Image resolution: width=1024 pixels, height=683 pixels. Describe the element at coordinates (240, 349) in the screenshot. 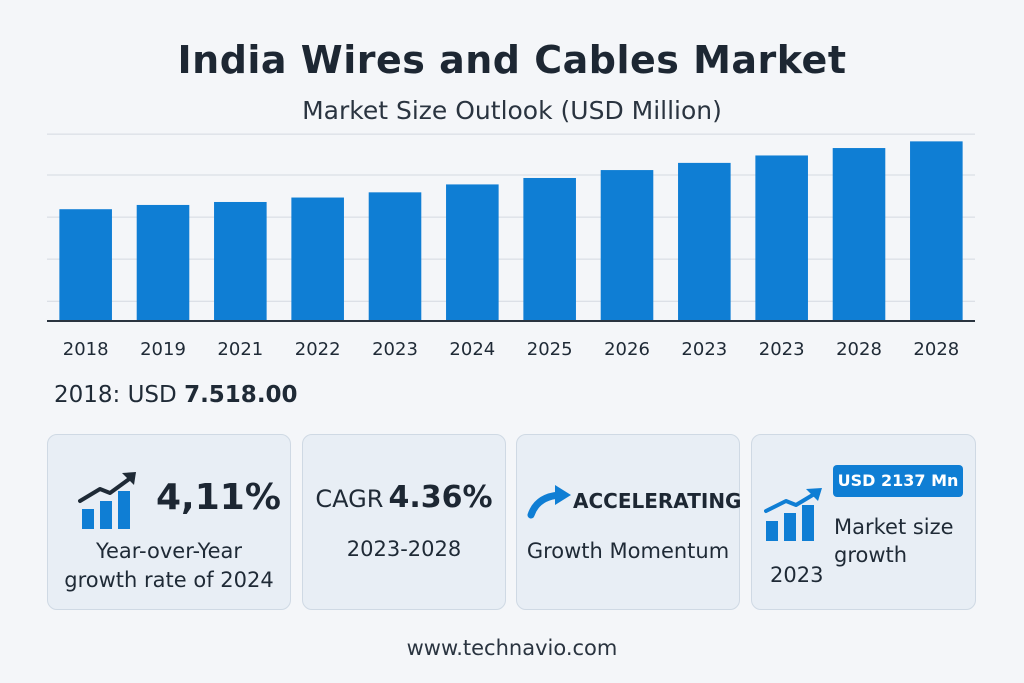

I see `x-tick-label-2: 2021` at that location.